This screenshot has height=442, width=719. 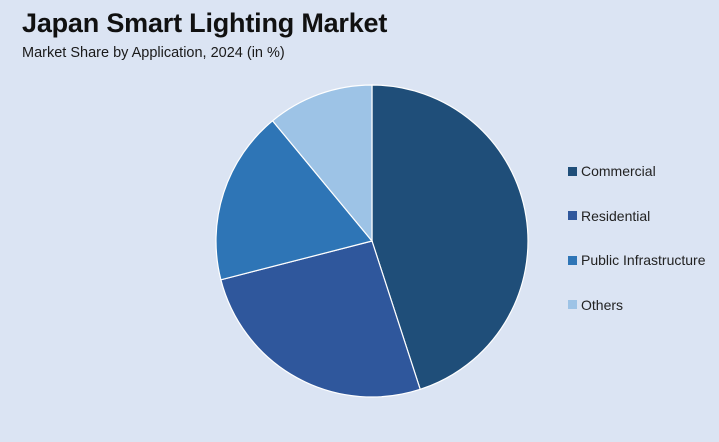 I want to click on pie-slice-public-infrastructure, so click(x=294, y=200).